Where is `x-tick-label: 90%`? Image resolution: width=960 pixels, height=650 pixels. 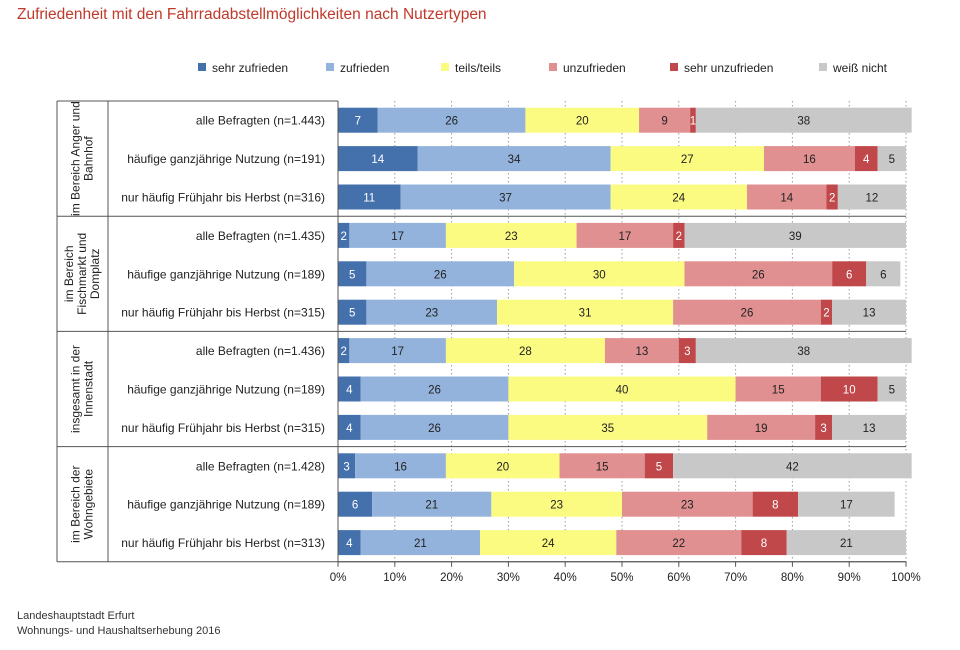
x-tick-label: 90% is located at coordinates (849, 578).